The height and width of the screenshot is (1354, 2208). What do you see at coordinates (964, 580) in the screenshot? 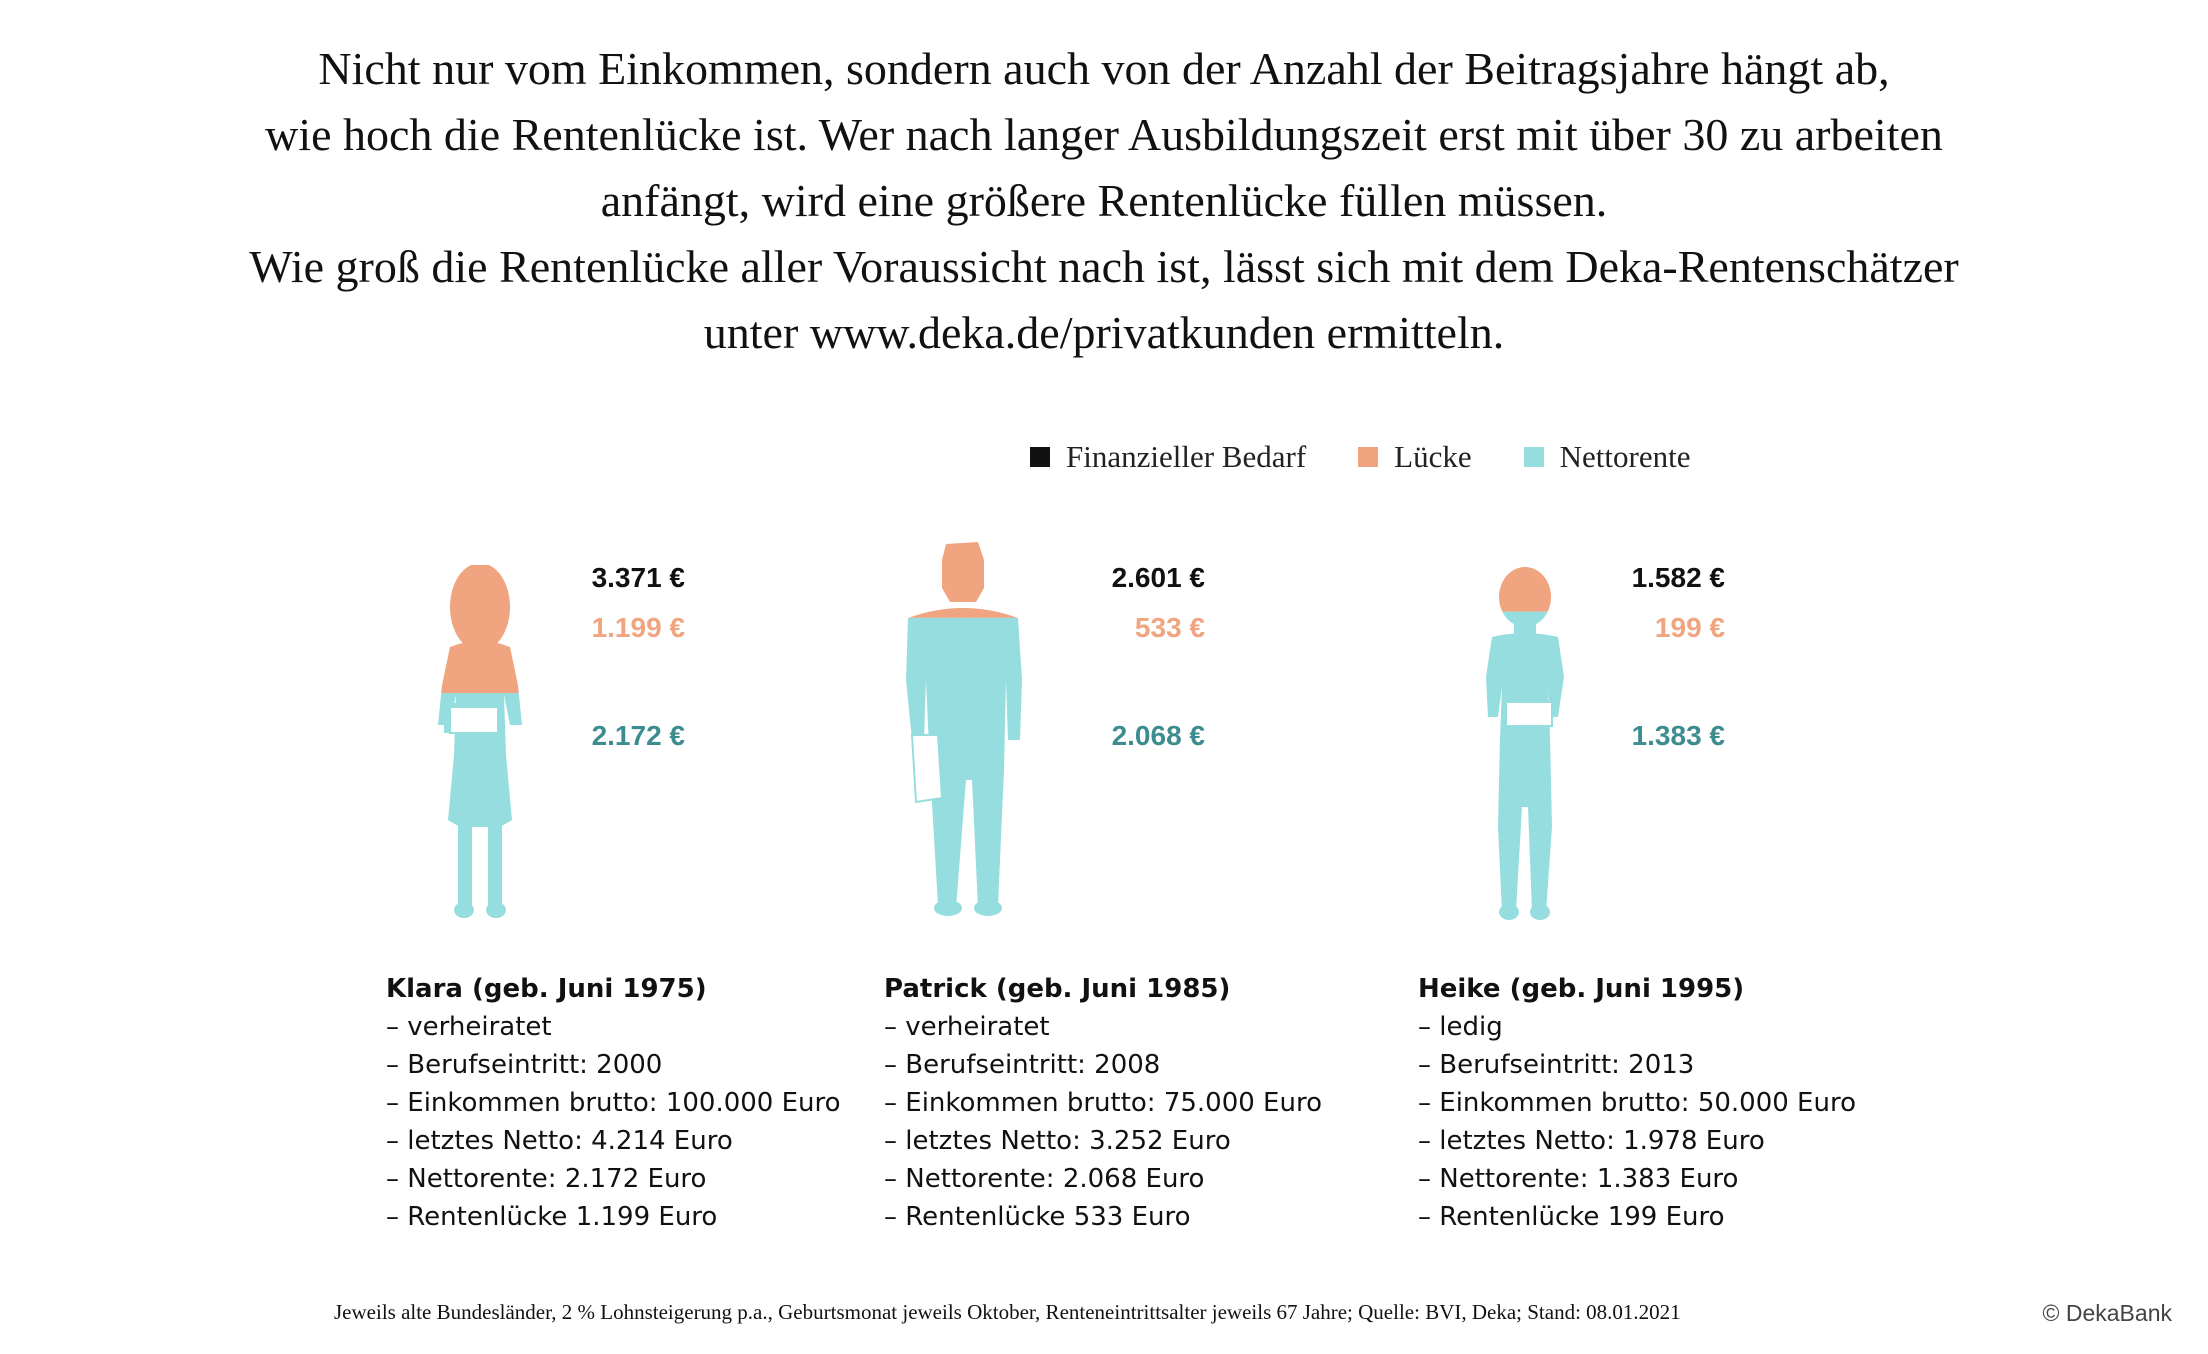
I see `figure-patrick-luecke` at bounding box center [964, 580].